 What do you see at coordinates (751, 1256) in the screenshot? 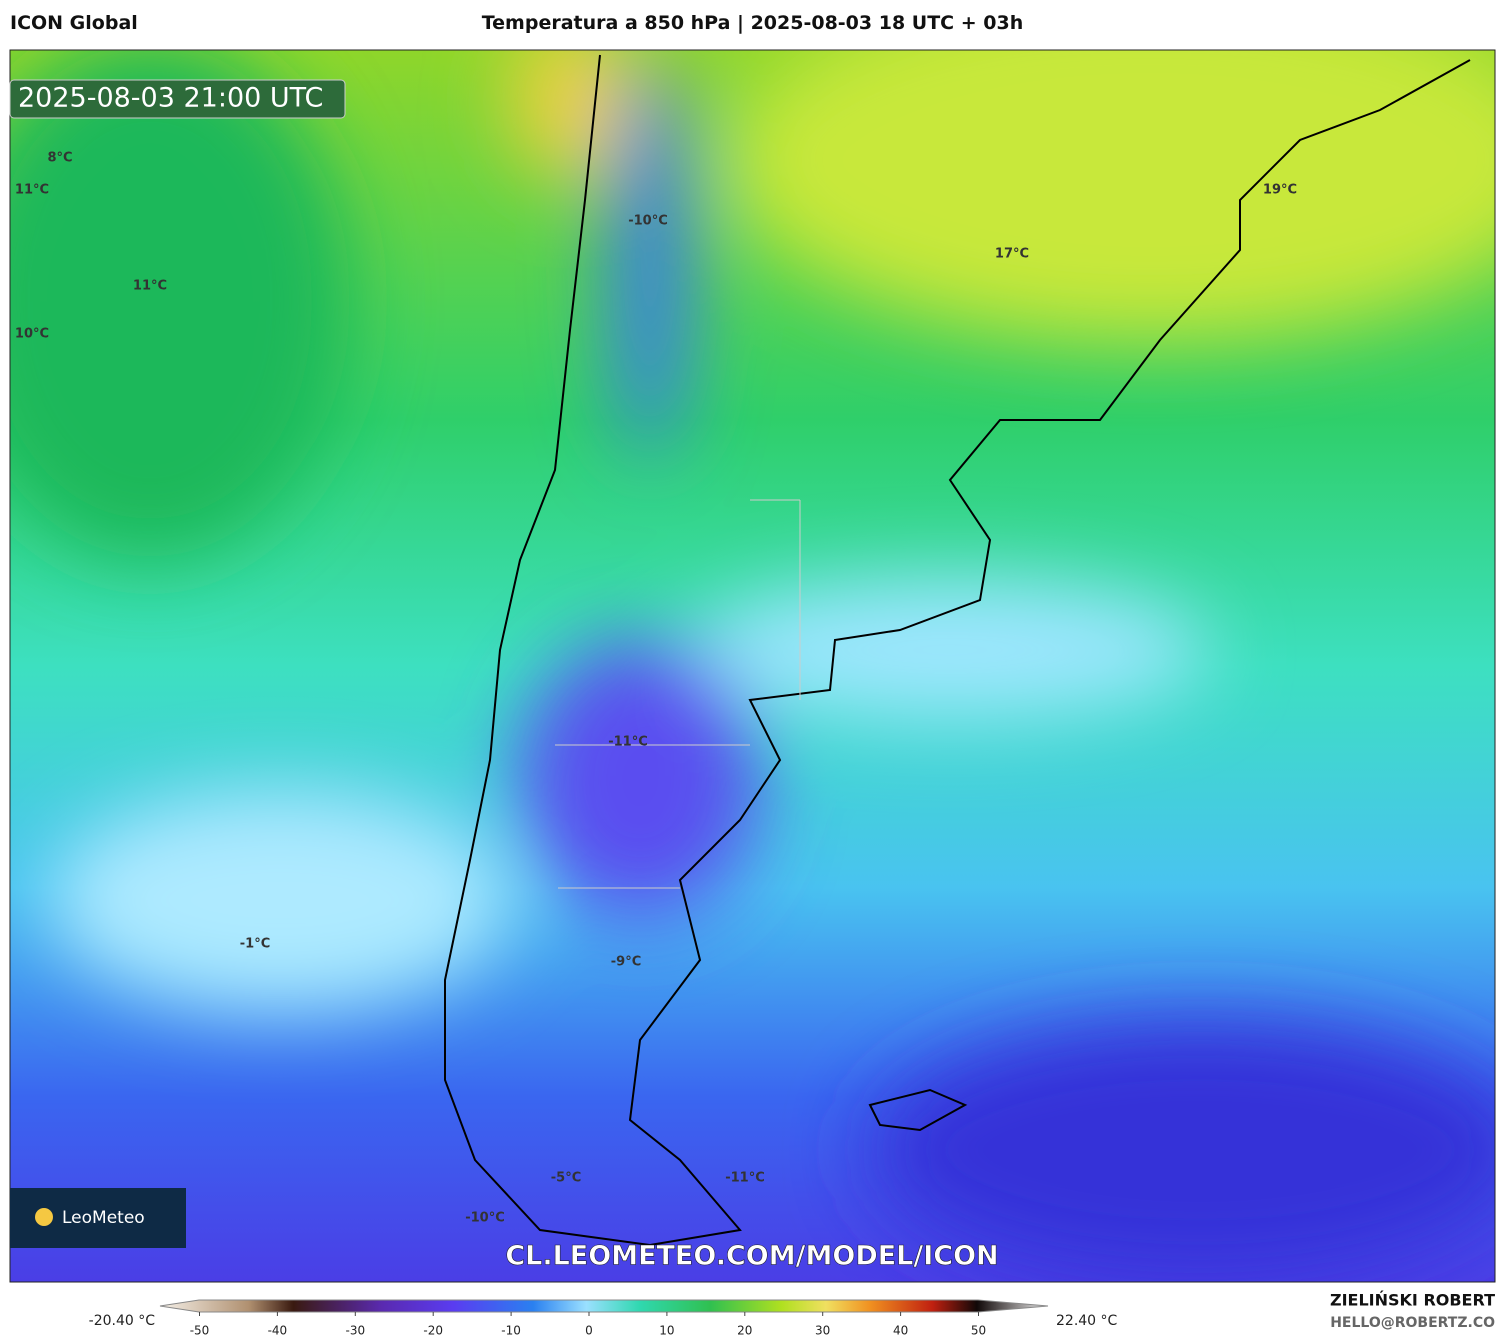
I see `watermark: CL.LEOMETEO.COM/MODEL/ICON` at bounding box center [751, 1256].